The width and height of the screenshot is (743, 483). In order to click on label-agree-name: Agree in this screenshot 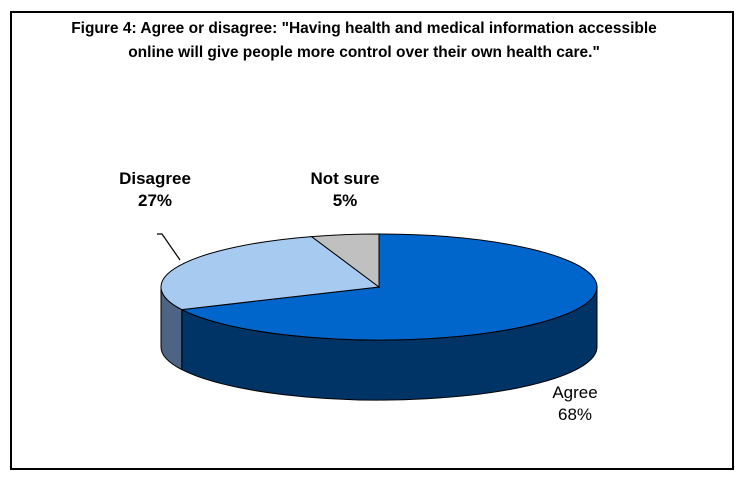, I will do `click(575, 392)`.